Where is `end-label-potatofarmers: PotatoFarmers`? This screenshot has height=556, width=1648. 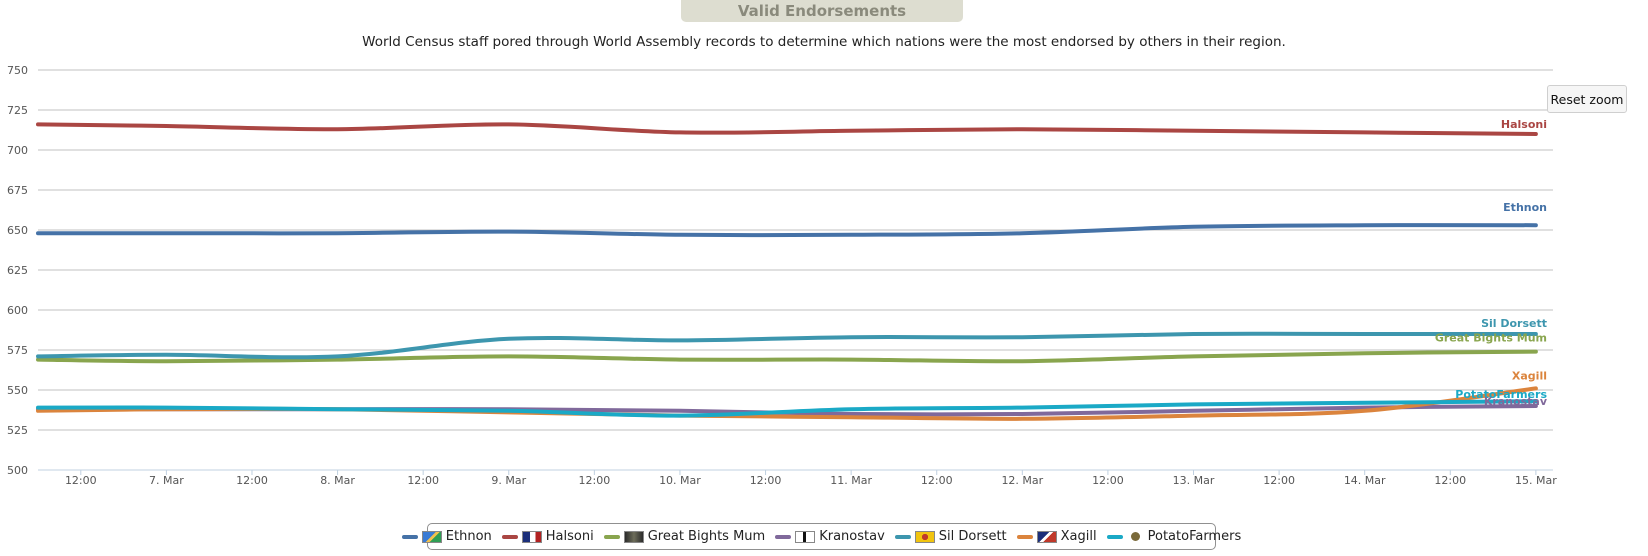 end-label-potatofarmers: PotatoFarmers is located at coordinates (1501, 394).